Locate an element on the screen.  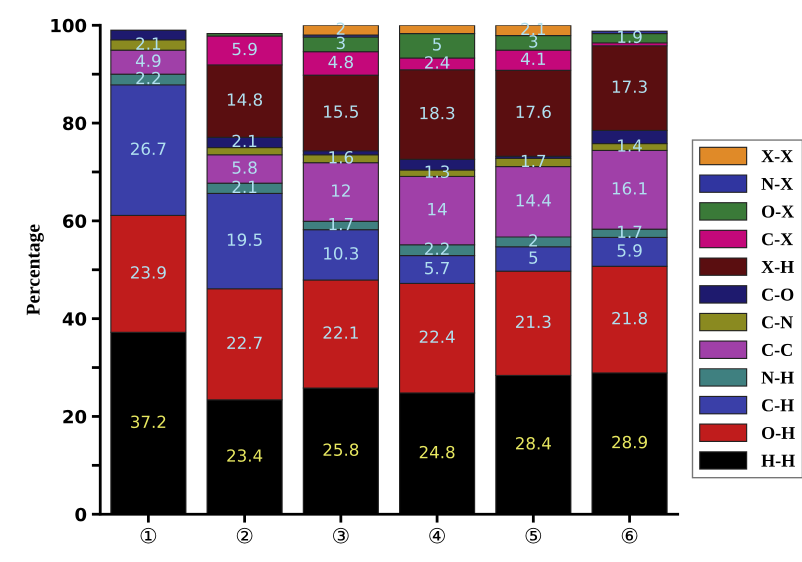
data-label: 28.9 is located at coordinates (629, 442).